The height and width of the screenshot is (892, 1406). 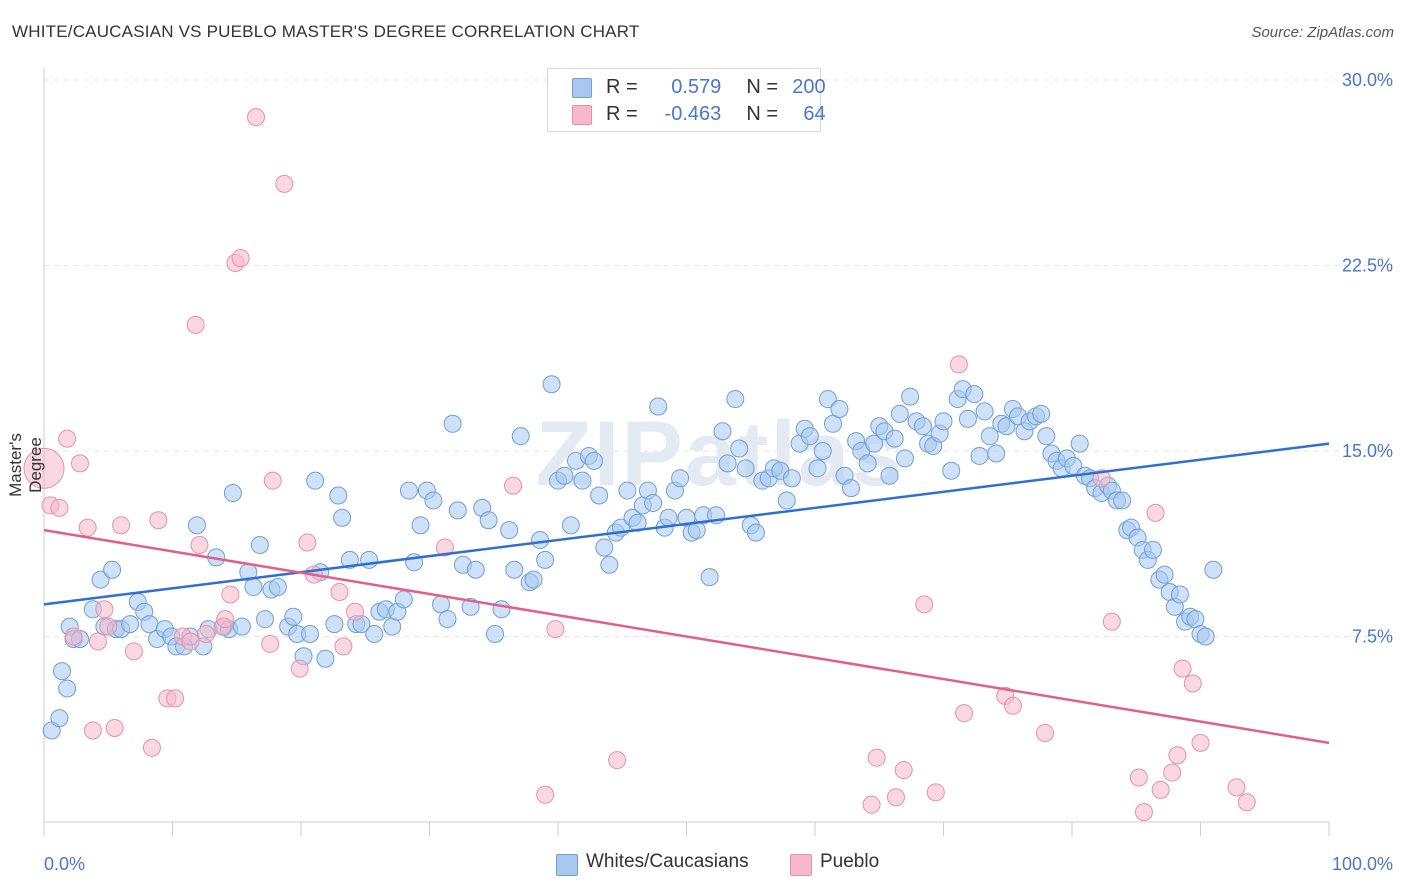 What do you see at coordinates (686, 100) in the screenshot?
I see `stats-legend: R = 0.579 N = 200 R = -0.463 N = 64` at bounding box center [686, 100].